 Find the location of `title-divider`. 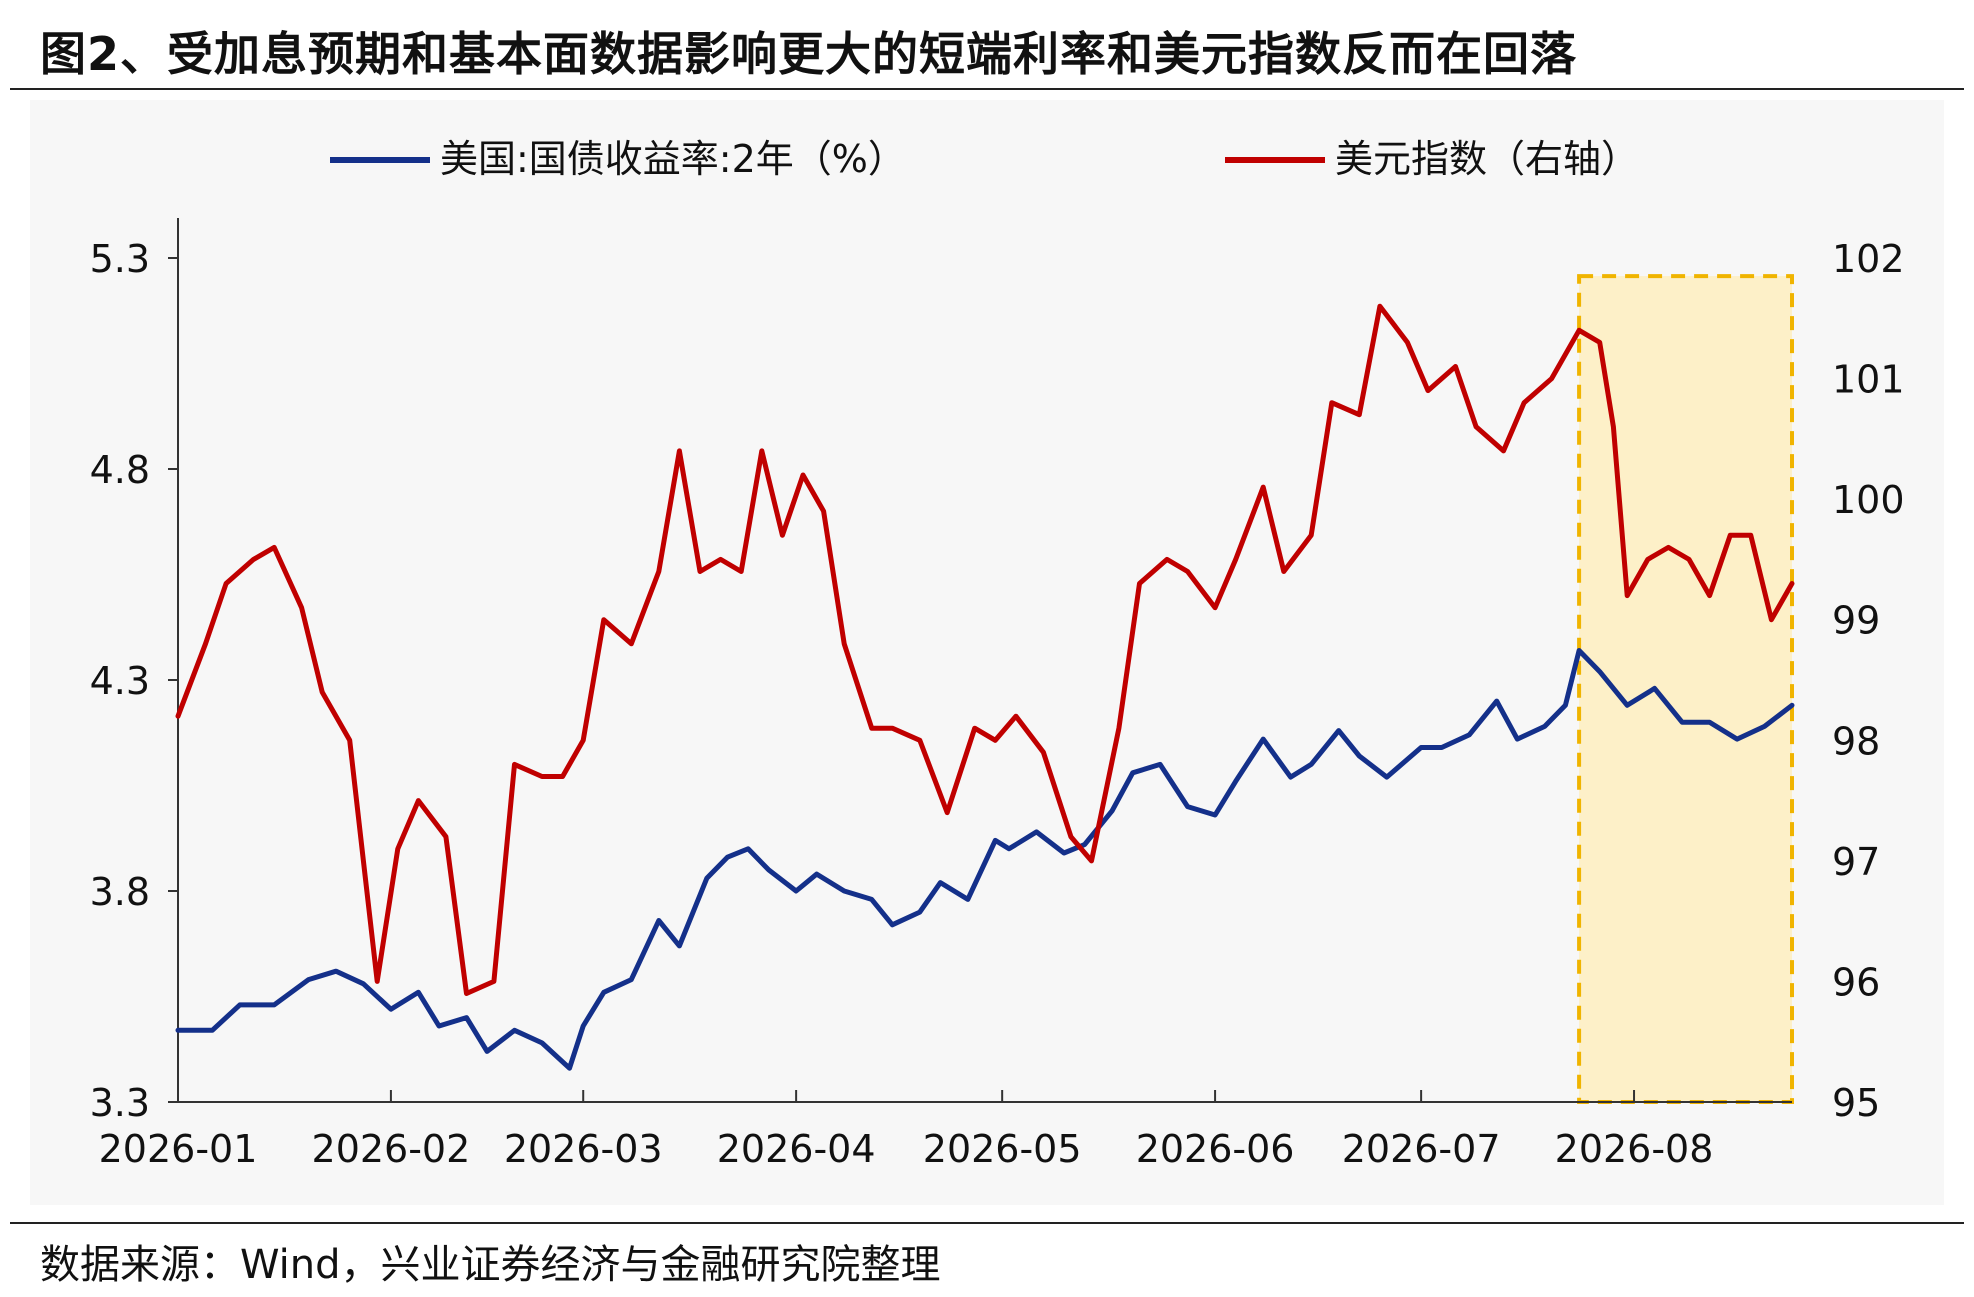

title-divider is located at coordinates (987, 89).